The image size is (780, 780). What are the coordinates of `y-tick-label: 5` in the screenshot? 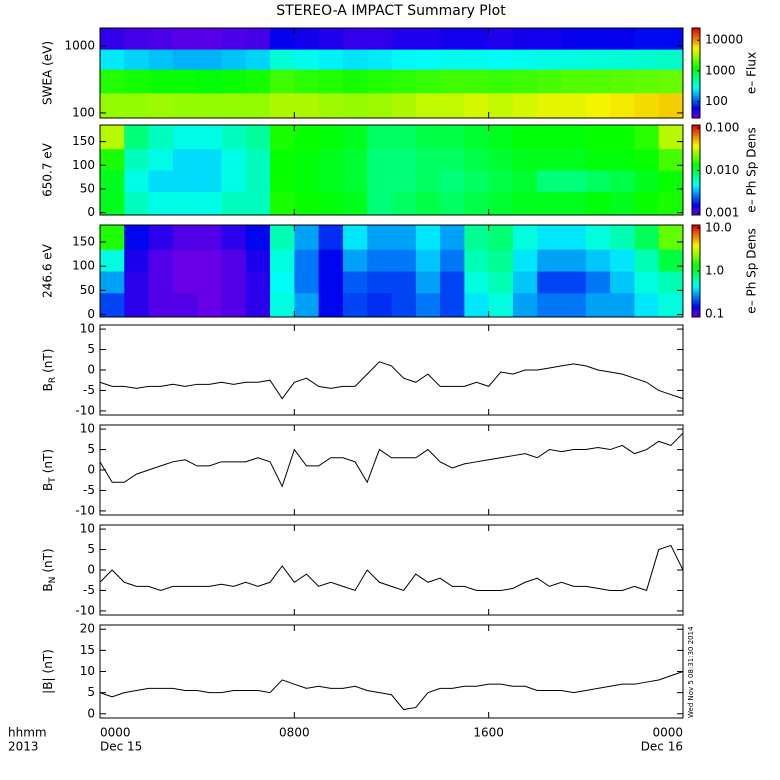 It's located at (91, 449).